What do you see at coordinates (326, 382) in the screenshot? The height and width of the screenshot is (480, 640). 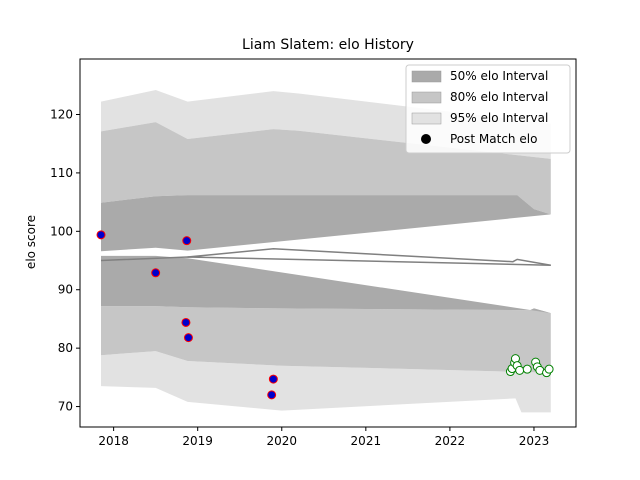 I see `band-95-lower` at bounding box center [326, 382].